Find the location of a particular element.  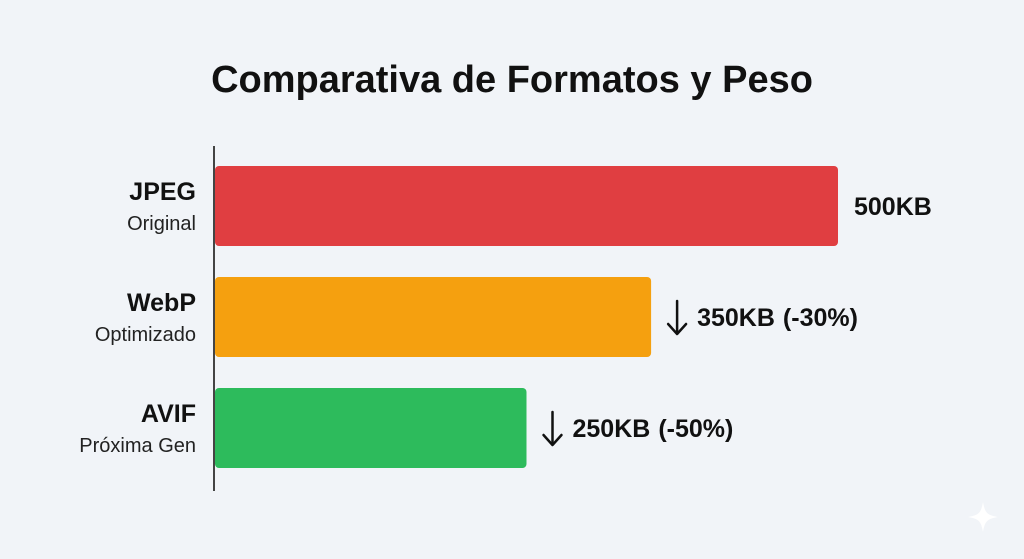

category-label: JPEG is located at coordinates (162, 192).